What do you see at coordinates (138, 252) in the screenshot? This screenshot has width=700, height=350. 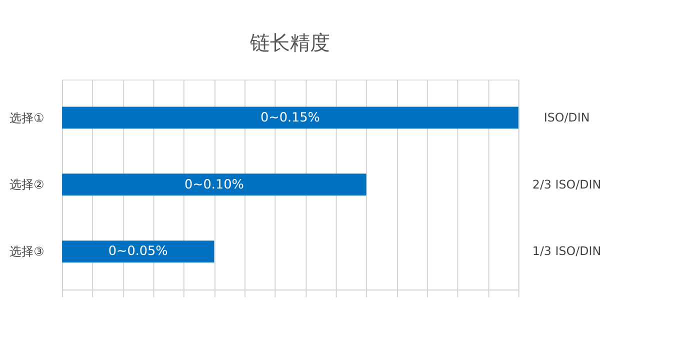 I see `data-label: 0~0.05%` at bounding box center [138, 252].